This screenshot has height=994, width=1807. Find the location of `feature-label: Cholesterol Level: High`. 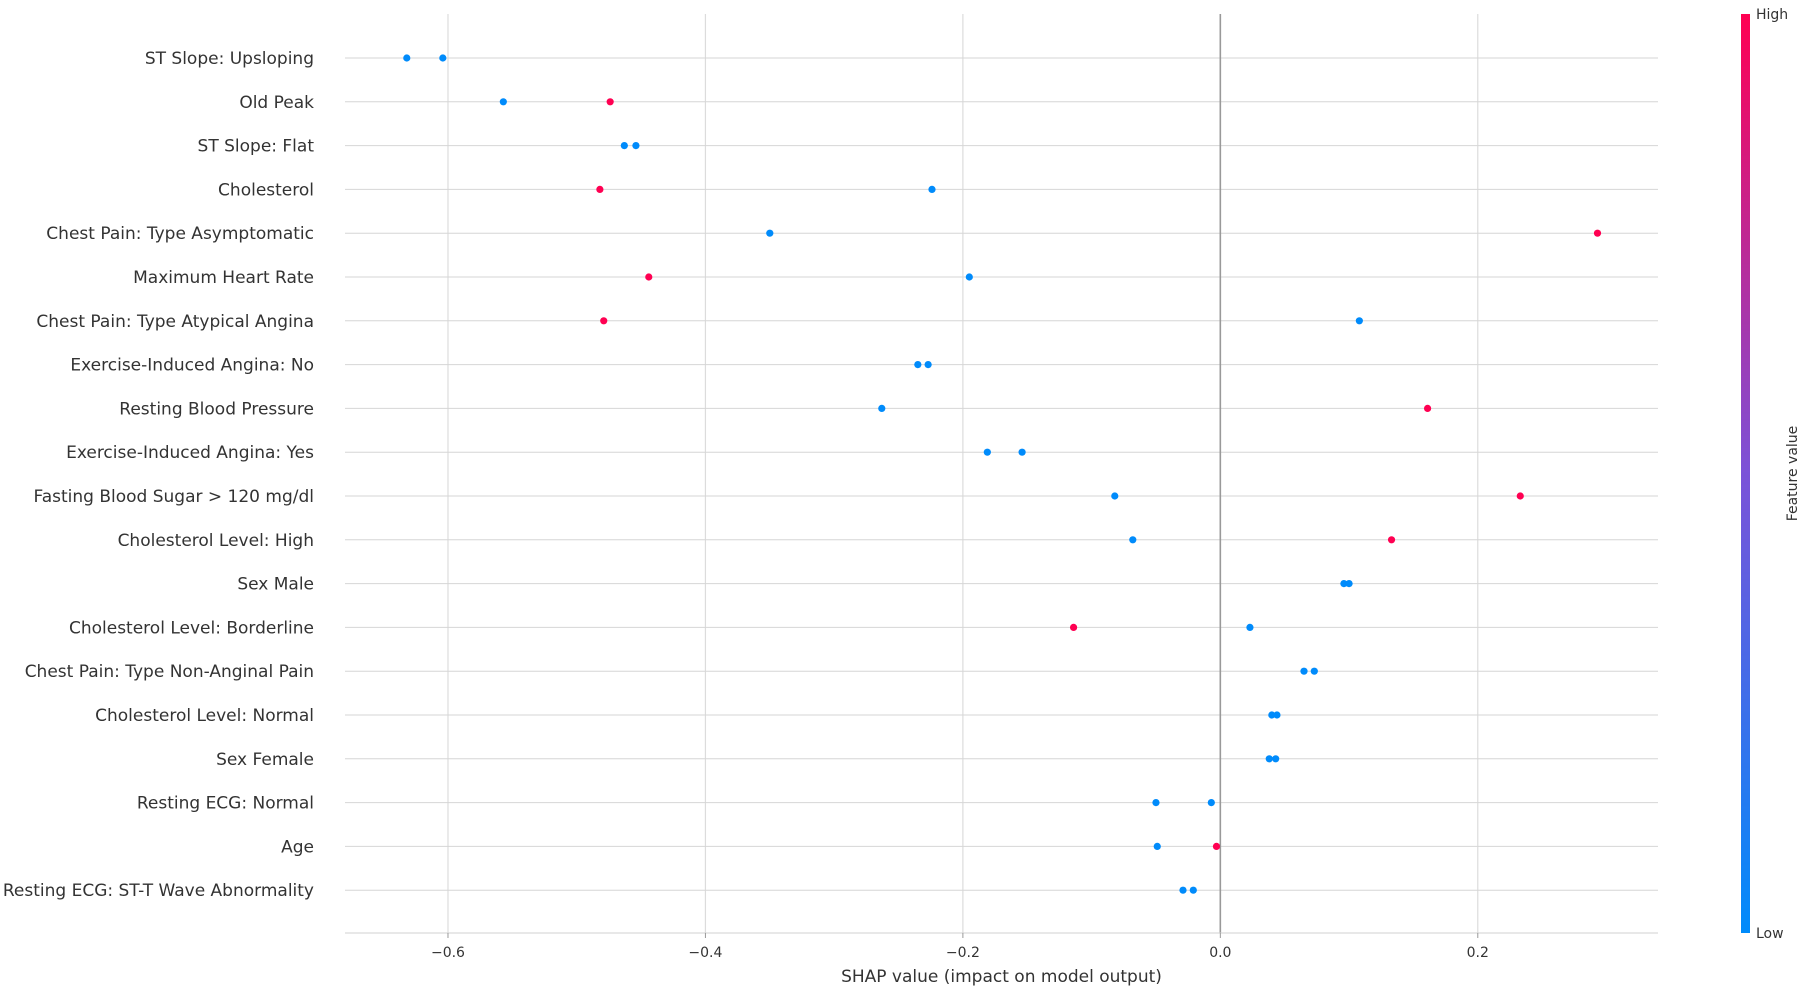

feature-label: Cholesterol Level: High is located at coordinates (216, 541).